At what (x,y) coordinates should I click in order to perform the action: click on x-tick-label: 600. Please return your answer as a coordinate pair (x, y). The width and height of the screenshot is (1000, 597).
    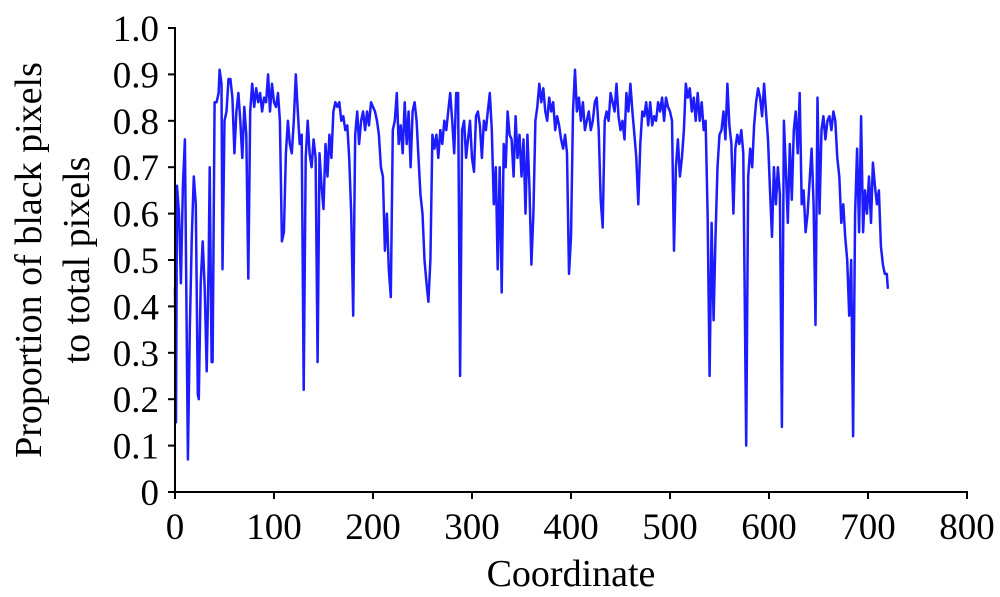
    Looking at the image, I should click on (769, 527).